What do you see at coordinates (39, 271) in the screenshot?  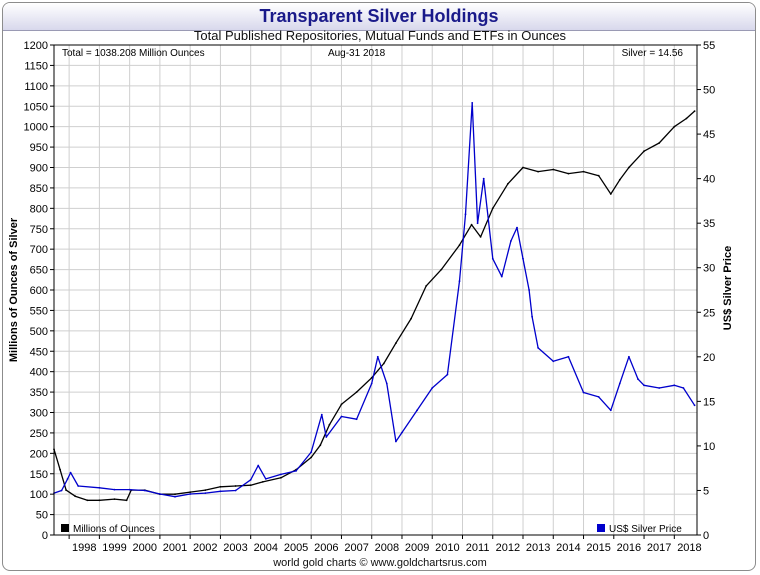 I see `left-tick-label: 650` at bounding box center [39, 271].